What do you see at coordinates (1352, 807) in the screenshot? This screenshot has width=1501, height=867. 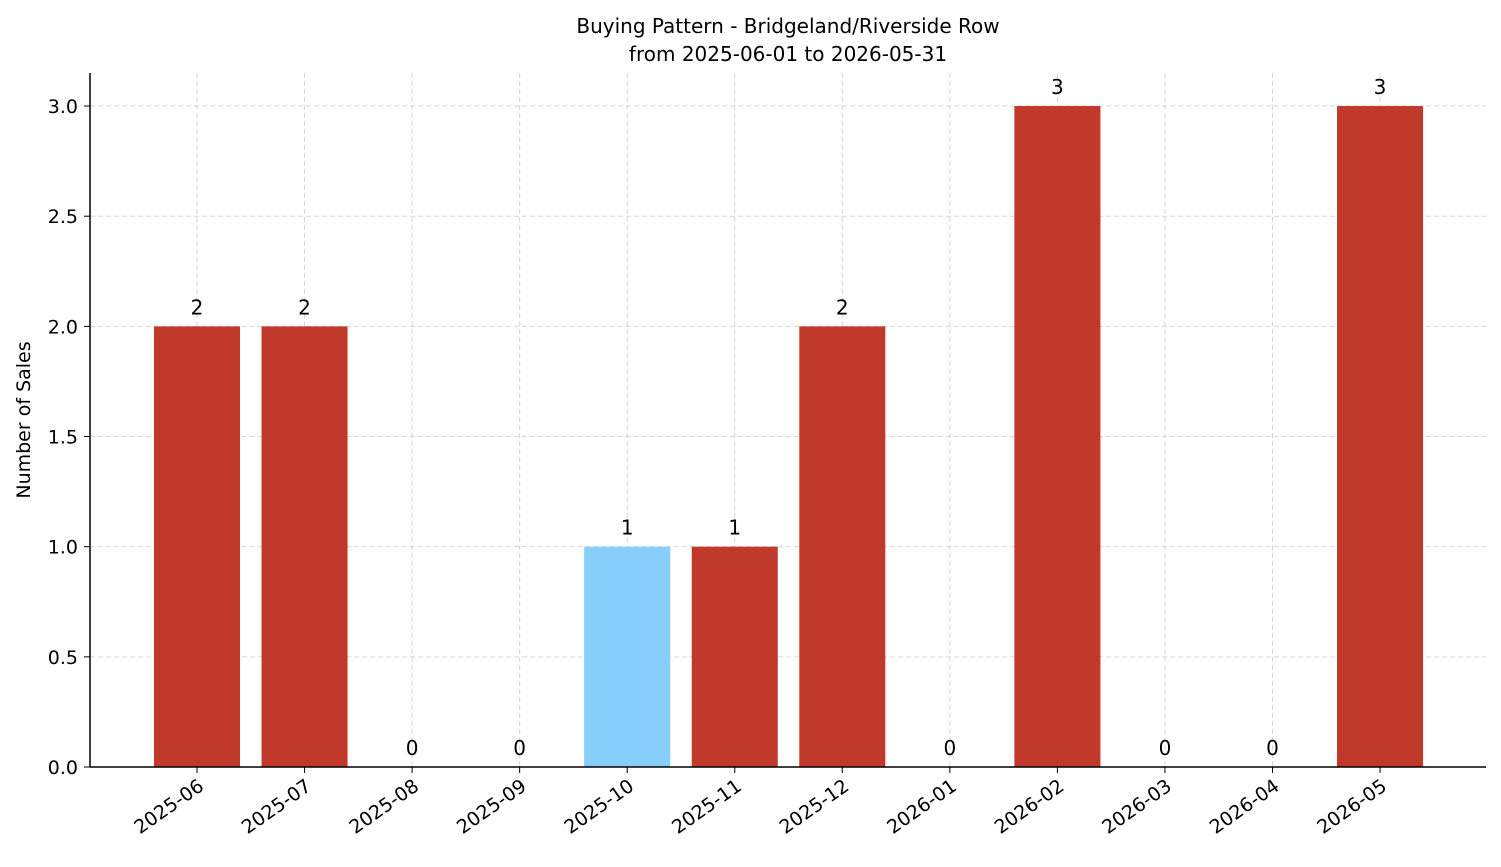 I see `x-tick-label: 2026-05` at bounding box center [1352, 807].